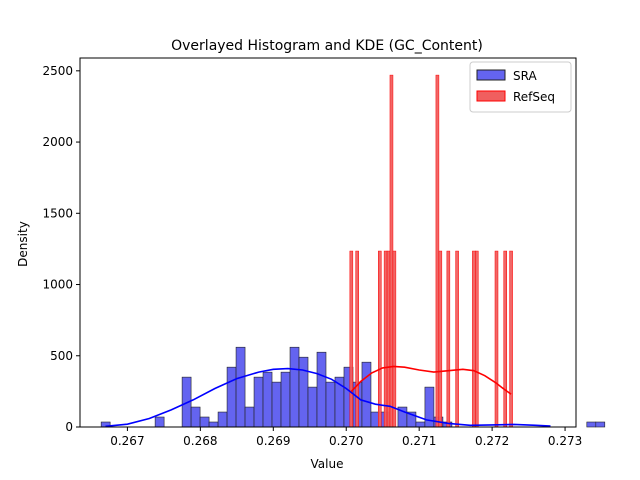 Image resolution: width=640 pixels, height=480 pixels. Describe the element at coordinates (419, 441) in the screenshot. I see `x-tick-label: 0.271` at that location.